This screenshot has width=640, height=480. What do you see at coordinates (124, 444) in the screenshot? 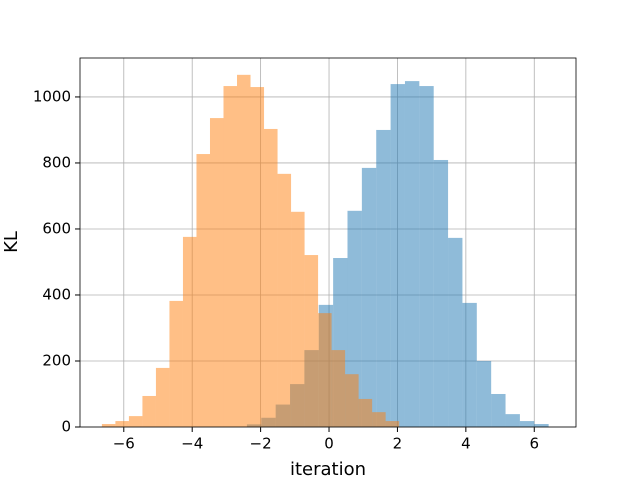
I see `x-tick-label: −6` at bounding box center [124, 444].